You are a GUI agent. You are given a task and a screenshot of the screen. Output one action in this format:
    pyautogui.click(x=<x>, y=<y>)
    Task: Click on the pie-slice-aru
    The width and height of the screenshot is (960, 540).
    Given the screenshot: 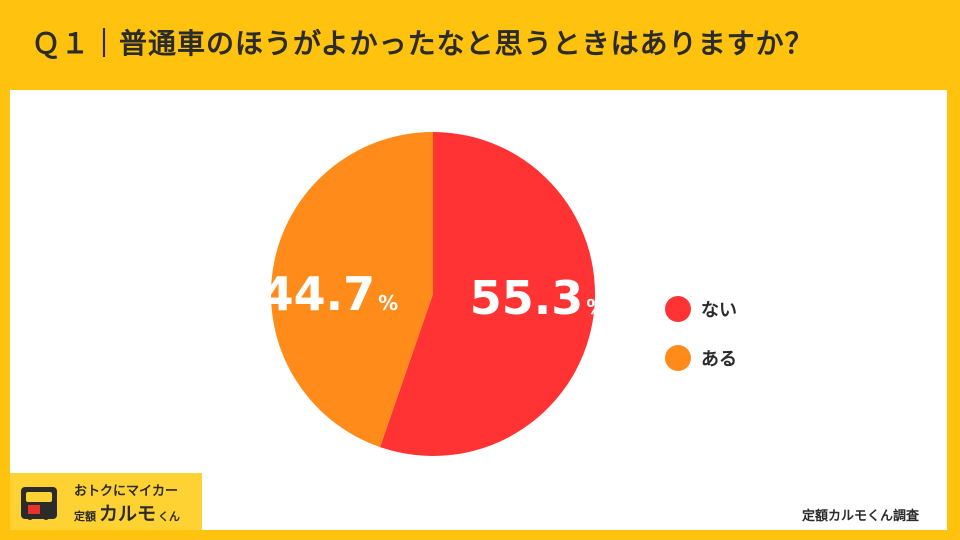 What is the action you would take?
    pyautogui.click(x=352, y=290)
    